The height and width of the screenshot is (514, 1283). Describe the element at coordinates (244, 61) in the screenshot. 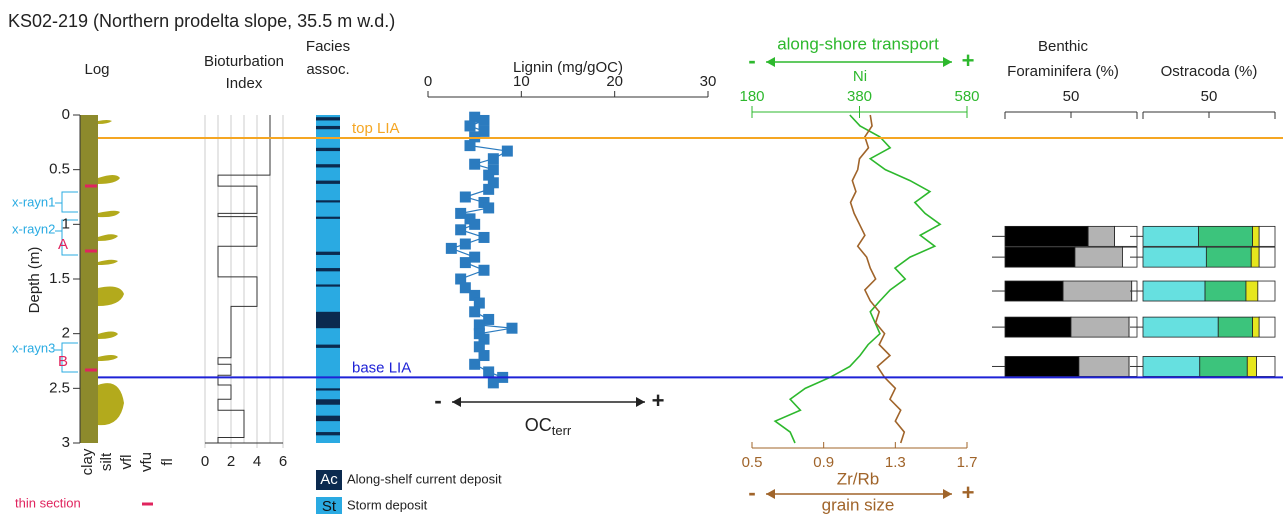

I see `chart-title: Bioturbation` at that location.